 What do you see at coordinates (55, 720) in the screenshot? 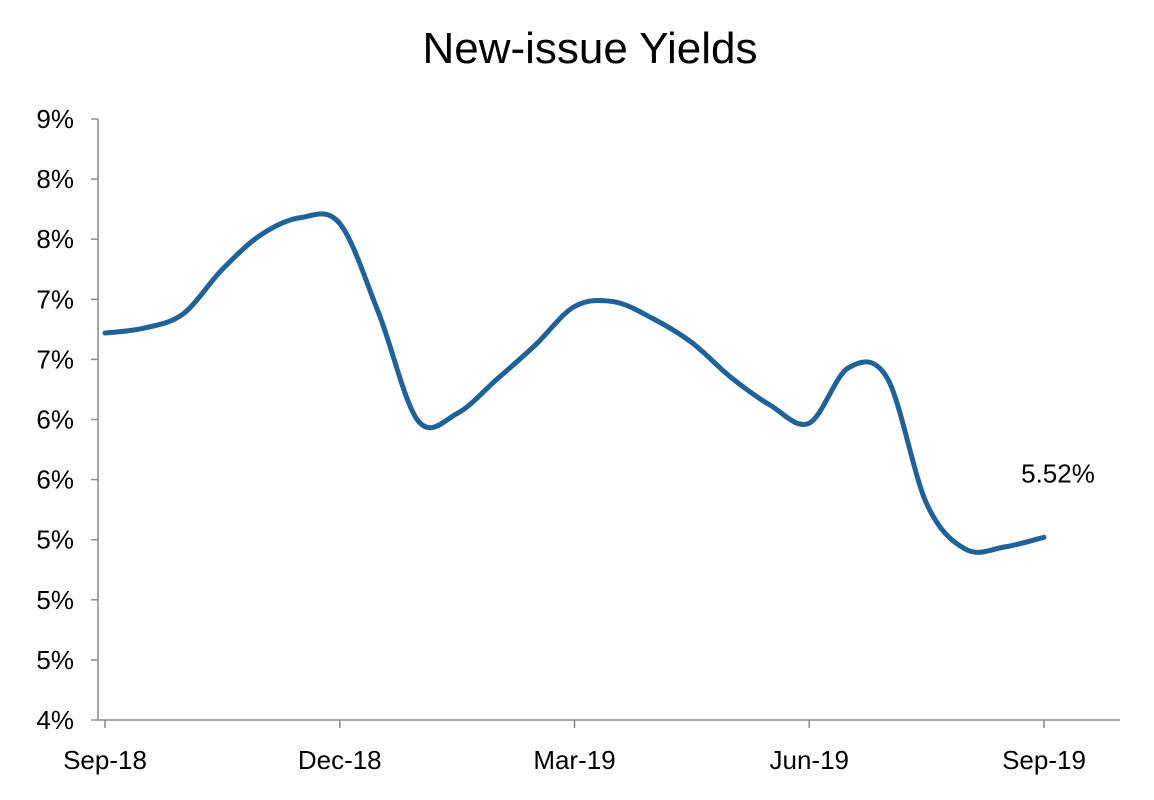
I see `y-tick-label: 4%` at bounding box center [55, 720].